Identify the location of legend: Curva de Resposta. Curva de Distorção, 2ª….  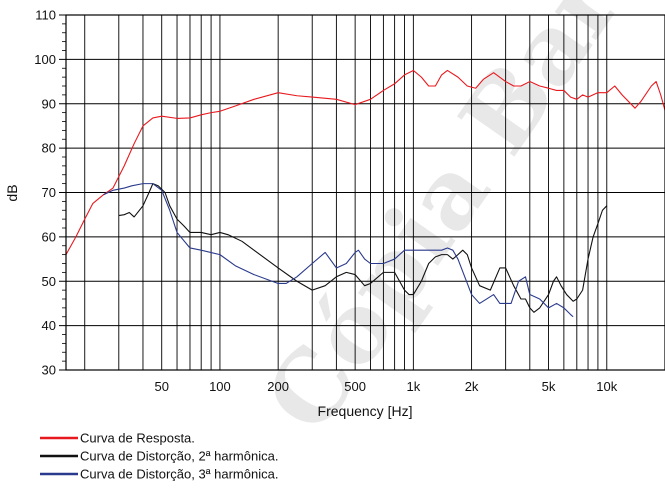
(159, 456).